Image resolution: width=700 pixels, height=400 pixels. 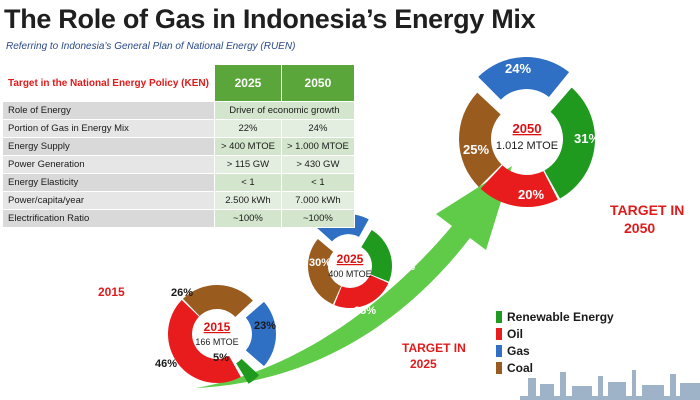 What do you see at coordinates (217, 327) in the screenshot?
I see `donut-center-year-2015: 2015` at bounding box center [217, 327].